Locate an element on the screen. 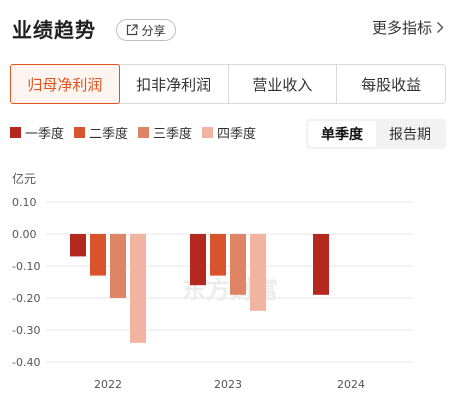  y-axis-unit-label: 亿元 is located at coordinates (24, 178).